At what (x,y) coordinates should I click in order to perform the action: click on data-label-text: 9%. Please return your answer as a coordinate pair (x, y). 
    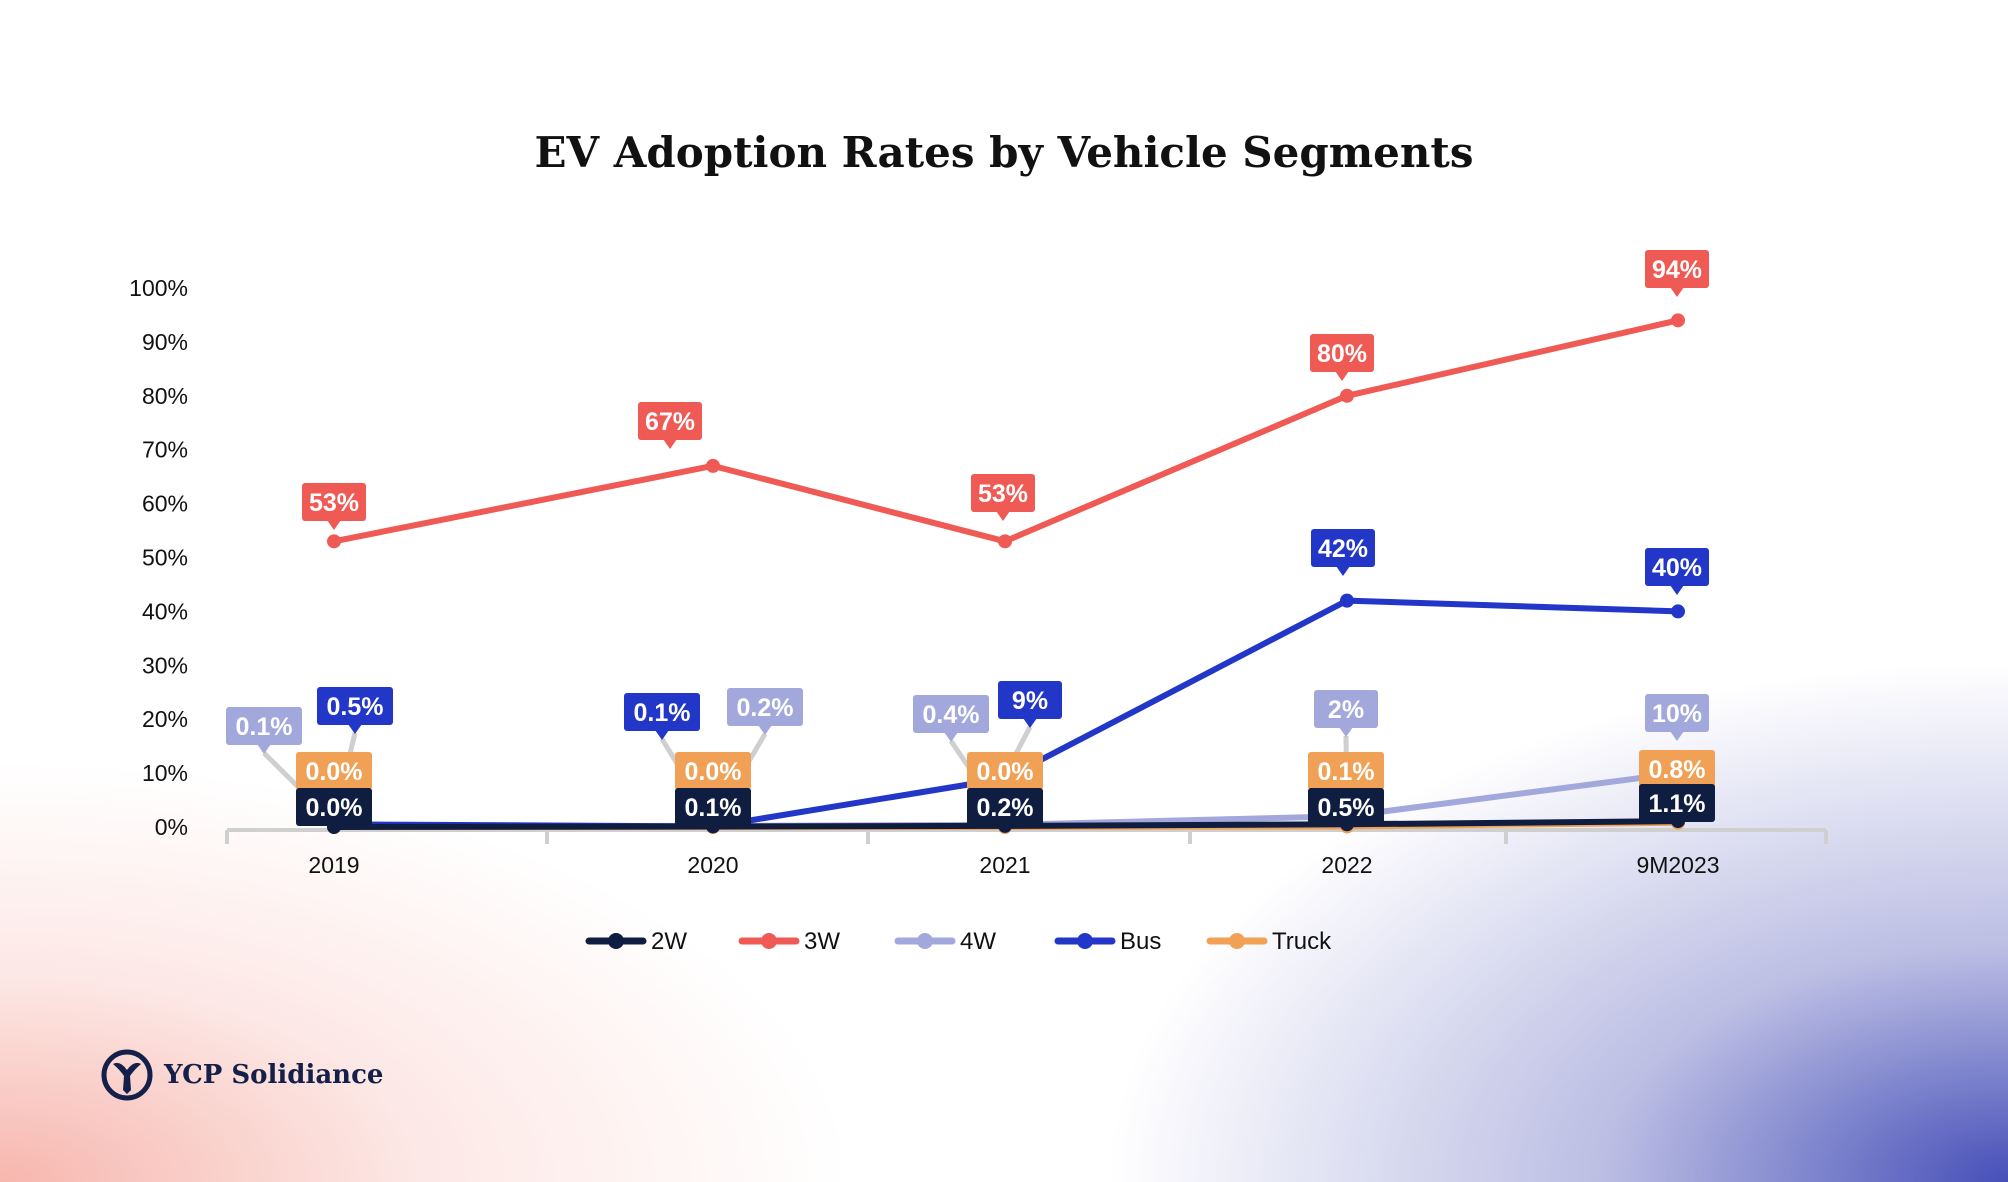
    Looking at the image, I should click on (1030, 701).